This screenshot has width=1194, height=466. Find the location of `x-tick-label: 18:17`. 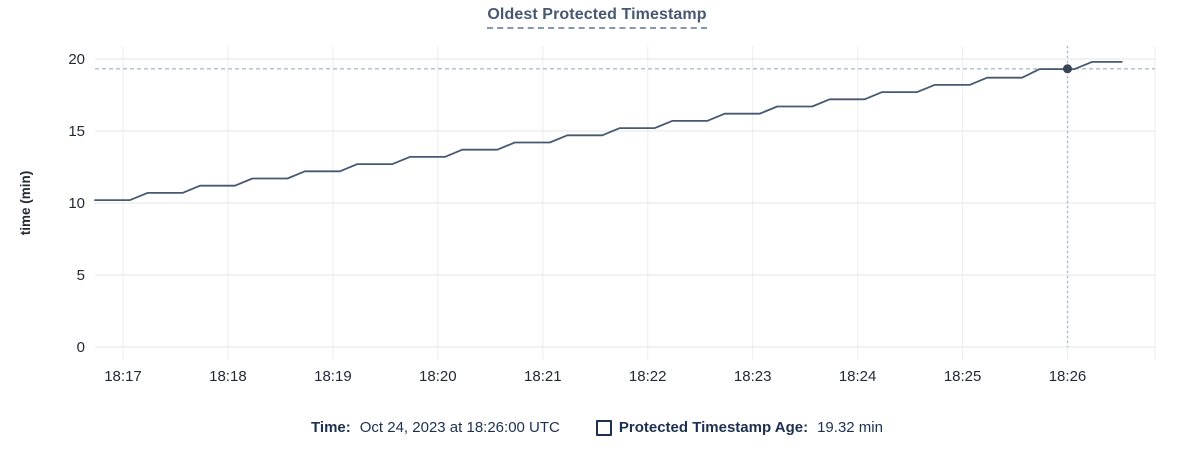

x-tick-label: 18:17 is located at coordinates (123, 376).